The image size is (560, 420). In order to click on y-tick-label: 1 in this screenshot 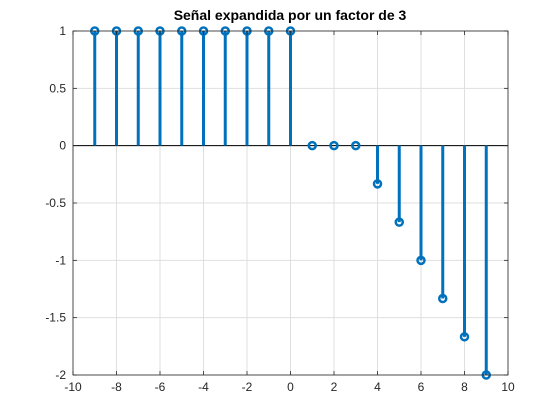, I will do `click(62, 31)`.